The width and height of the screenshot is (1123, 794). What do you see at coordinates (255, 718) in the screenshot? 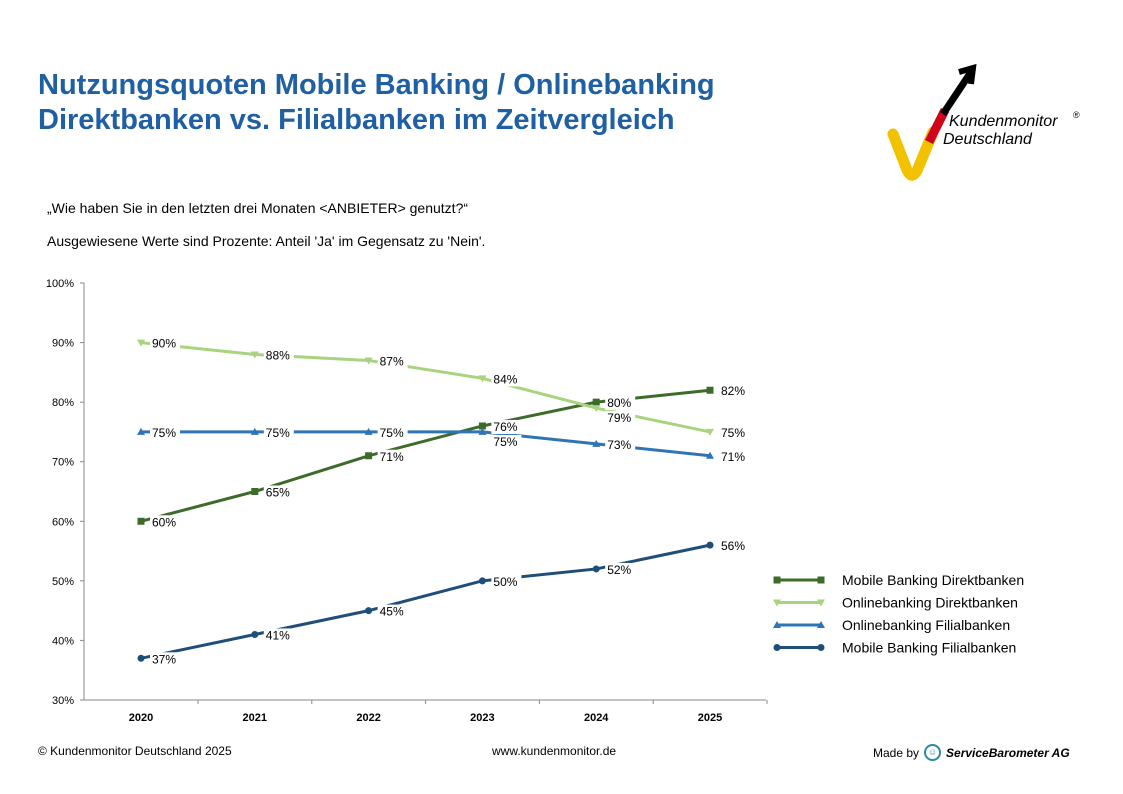
I see `x-tick-label: 2021` at bounding box center [255, 718].